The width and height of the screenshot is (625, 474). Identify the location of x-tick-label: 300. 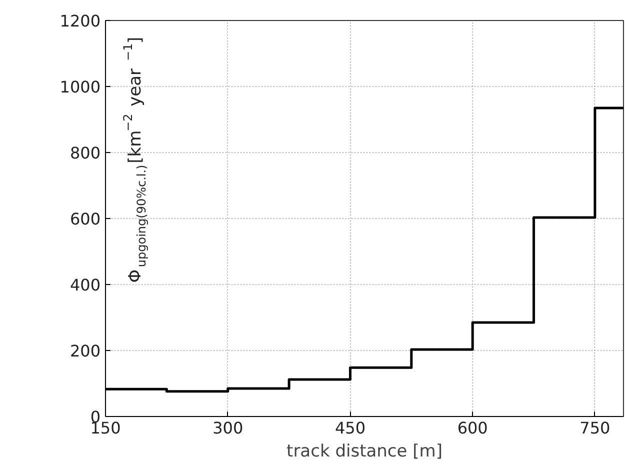
(228, 428).